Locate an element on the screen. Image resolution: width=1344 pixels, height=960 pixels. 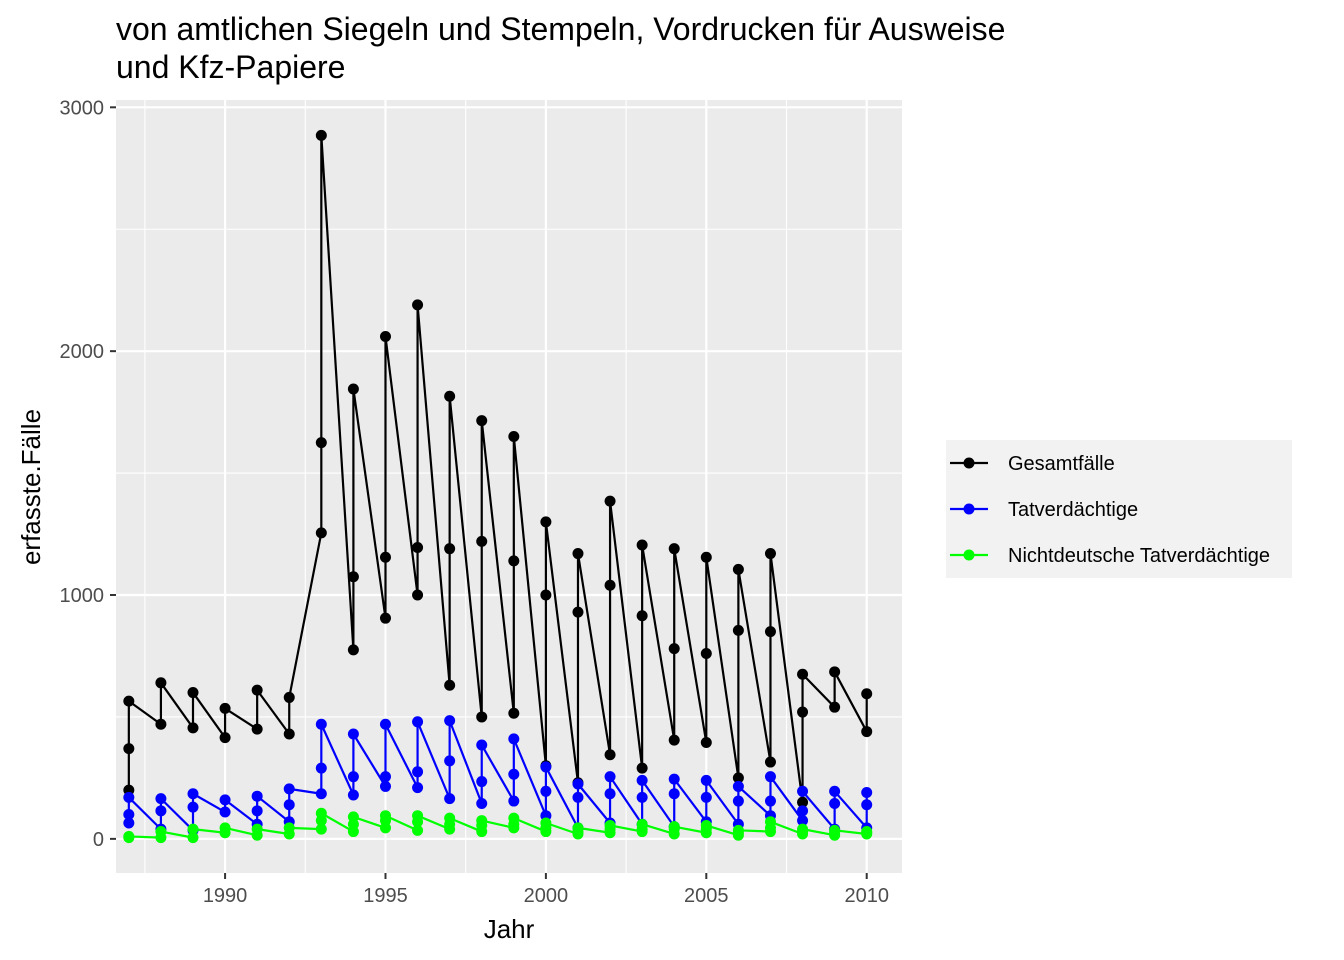
y-tick-label: 2000 is located at coordinates (82, 352).